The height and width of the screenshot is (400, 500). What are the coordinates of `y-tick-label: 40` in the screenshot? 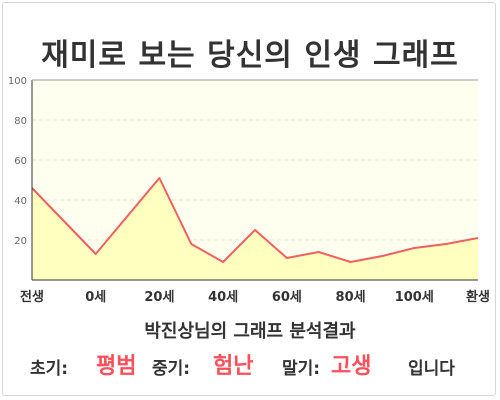 It's located at (20, 201).